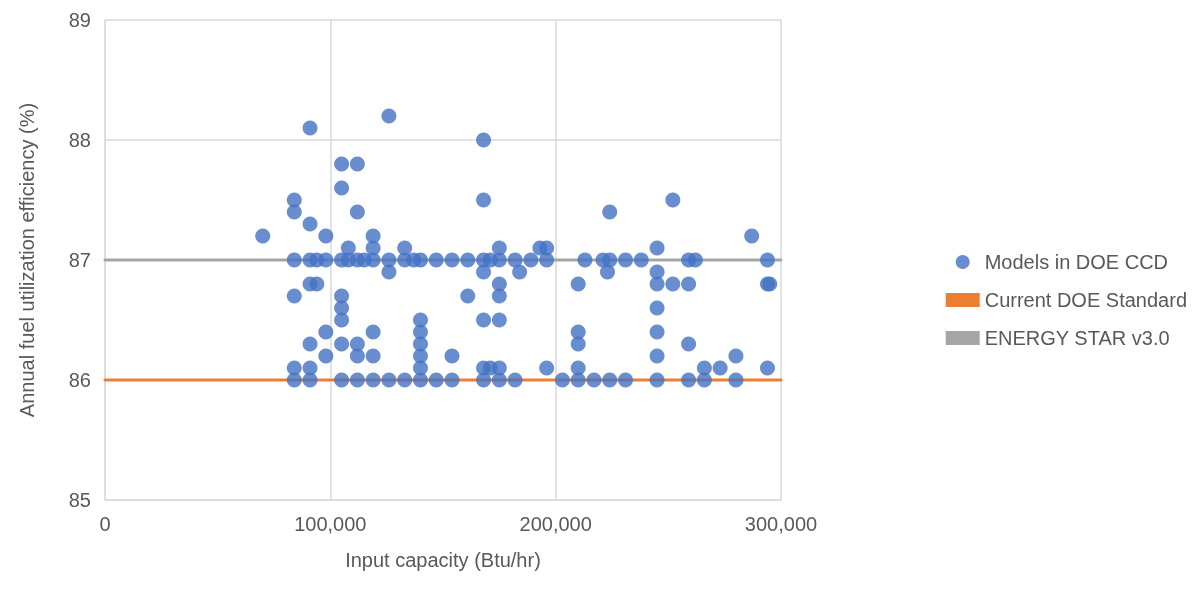 The width and height of the screenshot is (1202, 600). What do you see at coordinates (1086, 300) in the screenshot?
I see `legend-label: Current DOE Standard` at bounding box center [1086, 300].